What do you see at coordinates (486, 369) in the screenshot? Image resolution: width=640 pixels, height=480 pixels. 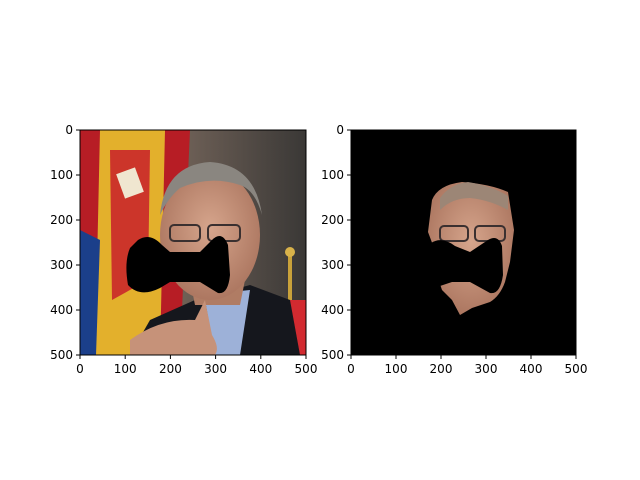 I see `right-x-tick-label: 300` at bounding box center [486, 369].